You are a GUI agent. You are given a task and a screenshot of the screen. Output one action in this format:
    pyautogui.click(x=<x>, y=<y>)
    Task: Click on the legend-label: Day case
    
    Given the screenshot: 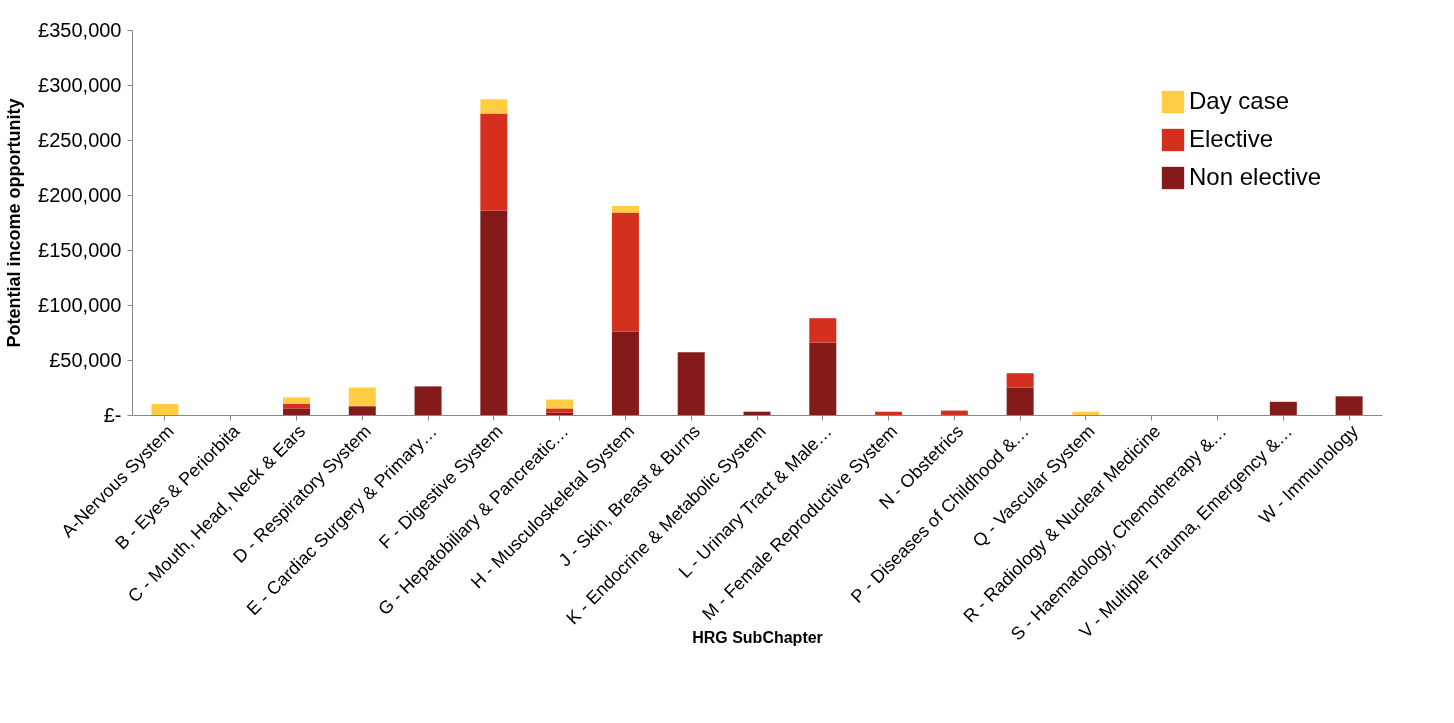 What is the action you would take?
    pyautogui.click(x=1239, y=100)
    